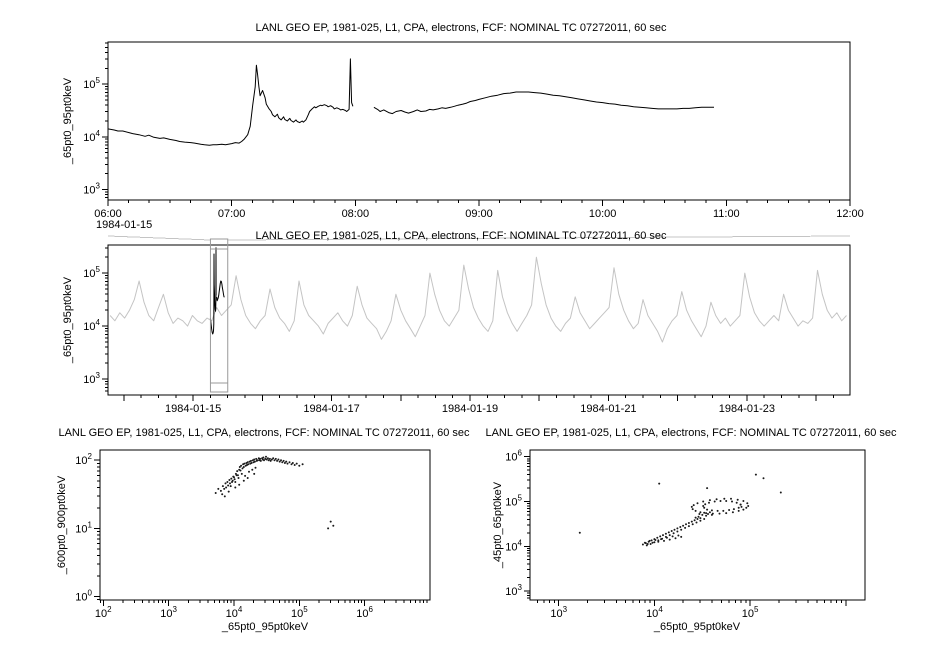  I want to click on svg-text: 10¹, so click(83, 527).